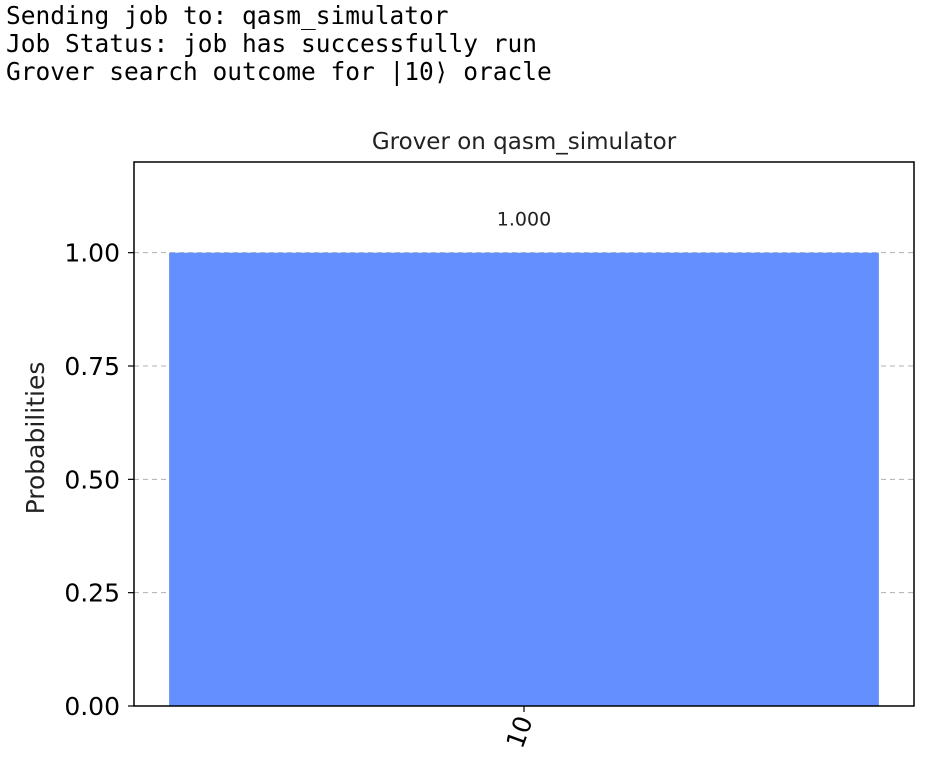  Describe the element at coordinates (524, 142) in the screenshot. I see `chart-title: Grover on qasm_simulator` at that location.